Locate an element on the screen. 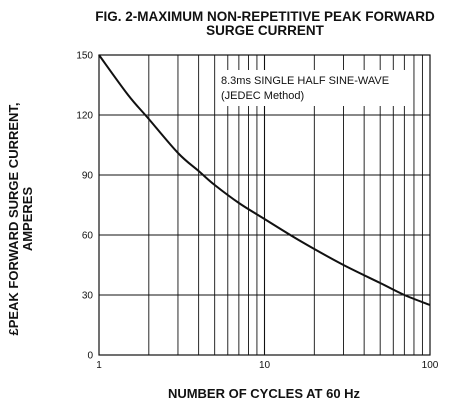 This screenshot has height=418, width=476. y-tick-label: 90 is located at coordinates (88, 176).